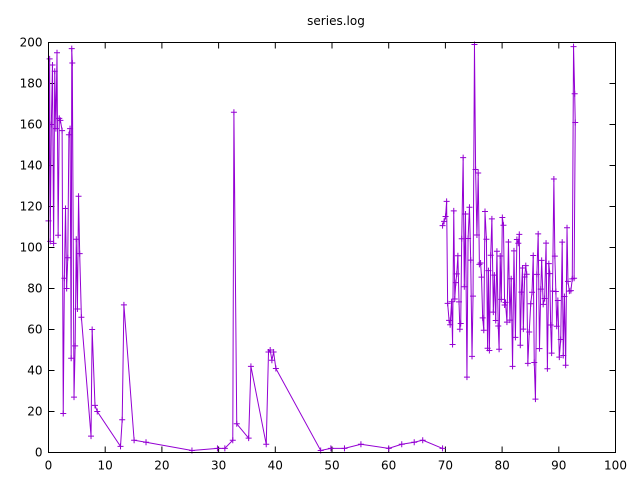  What do you see at coordinates (34, 330) in the screenshot?
I see `y-tick-label: 60` at bounding box center [34, 330].